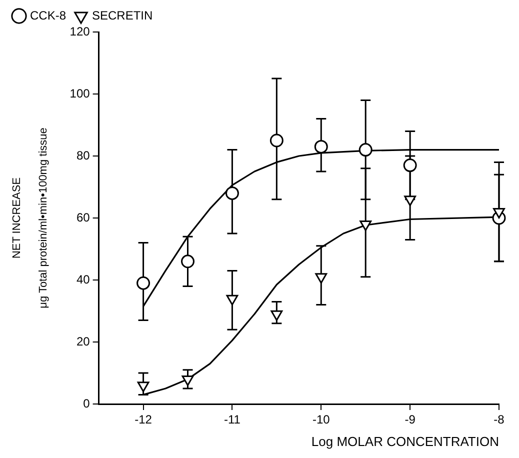 This screenshot has height=458, width=519. What do you see at coordinates (499, 419) in the screenshot?
I see `x-tick-label: -8` at bounding box center [499, 419].